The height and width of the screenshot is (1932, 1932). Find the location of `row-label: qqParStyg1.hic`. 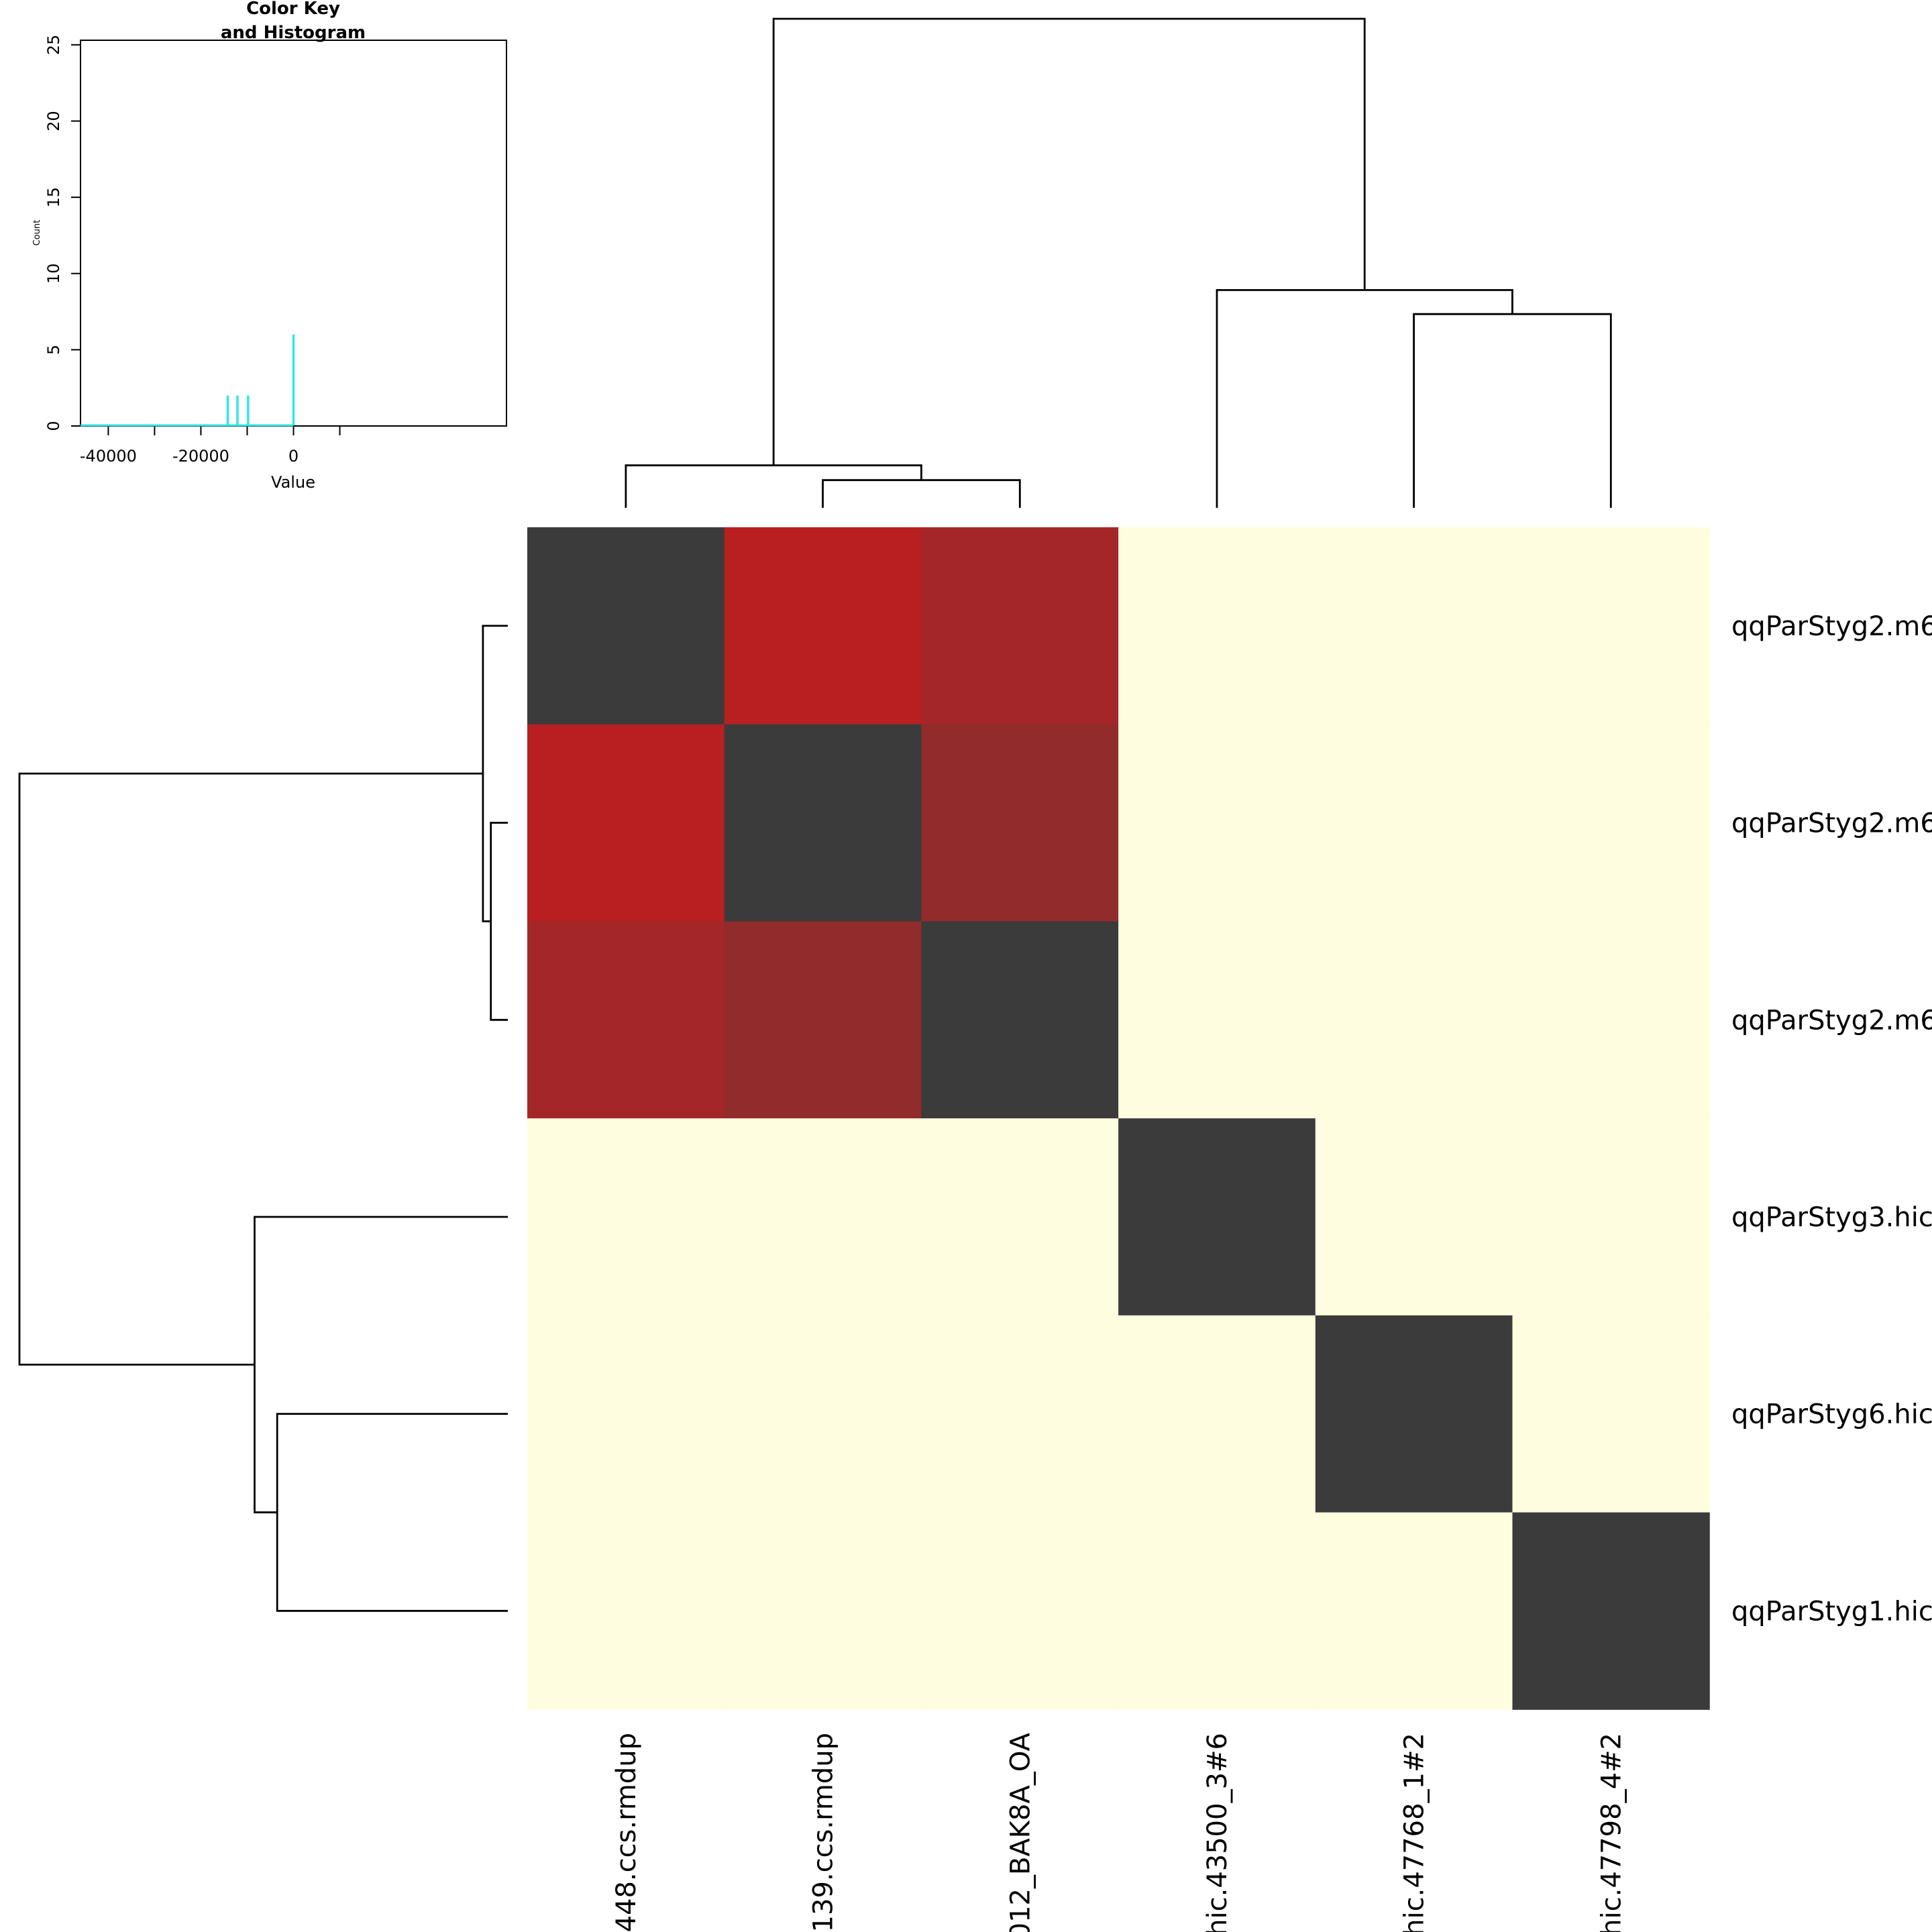

row-label: qqParStyg1.hic is located at coordinates (1831, 1611).